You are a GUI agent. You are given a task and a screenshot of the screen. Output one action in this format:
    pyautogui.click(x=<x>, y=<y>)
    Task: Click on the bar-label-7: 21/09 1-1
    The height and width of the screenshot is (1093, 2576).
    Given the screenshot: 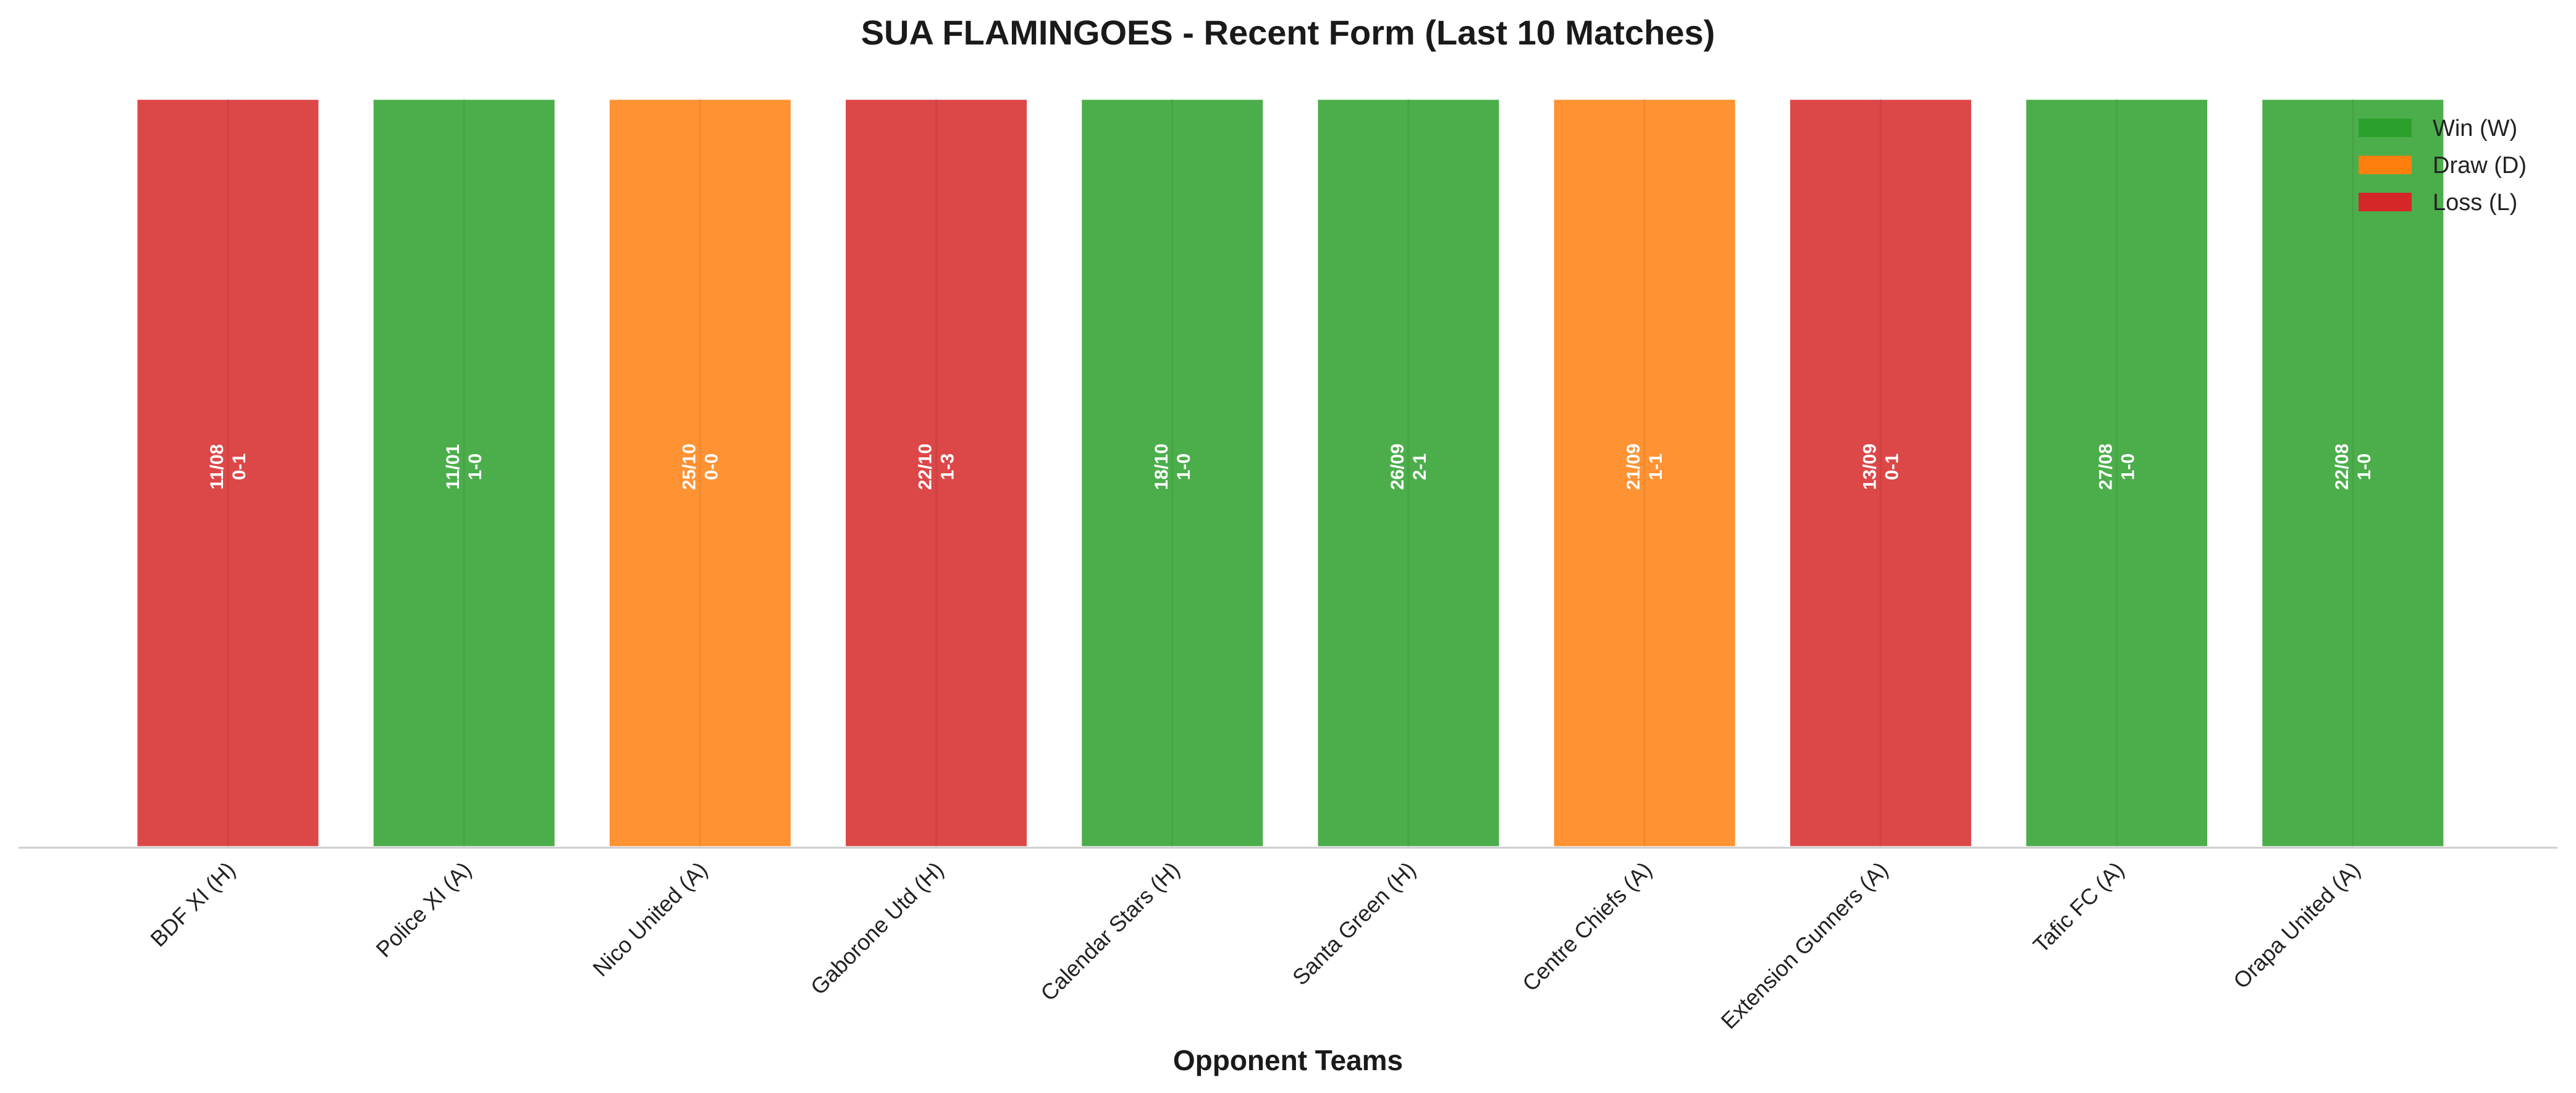 What is the action you would take?
    pyautogui.click(x=1645, y=467)
    